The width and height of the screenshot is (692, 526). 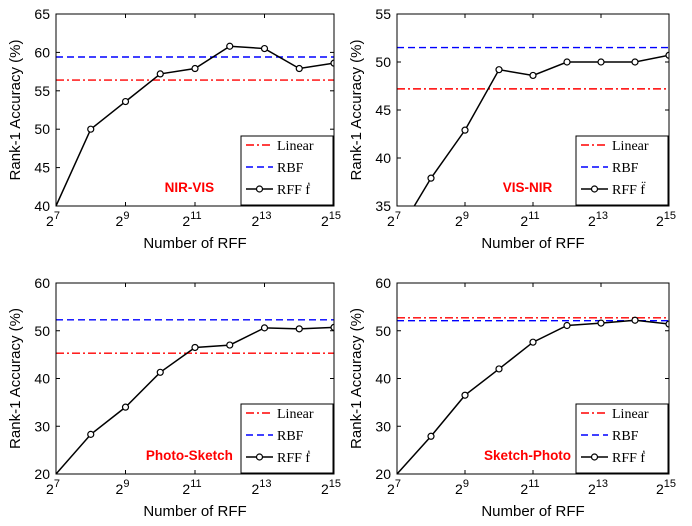 I want to click on x-tick-exponent: 9, so click(x=466, y=484).